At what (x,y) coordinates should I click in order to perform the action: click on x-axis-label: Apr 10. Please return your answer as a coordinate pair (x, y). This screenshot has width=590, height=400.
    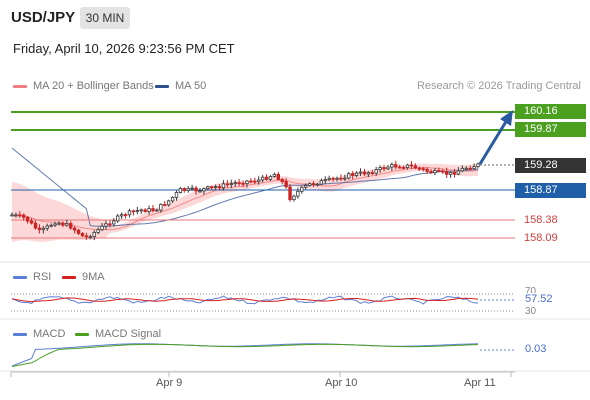
    Looking at the image, I should click on (341, 383).